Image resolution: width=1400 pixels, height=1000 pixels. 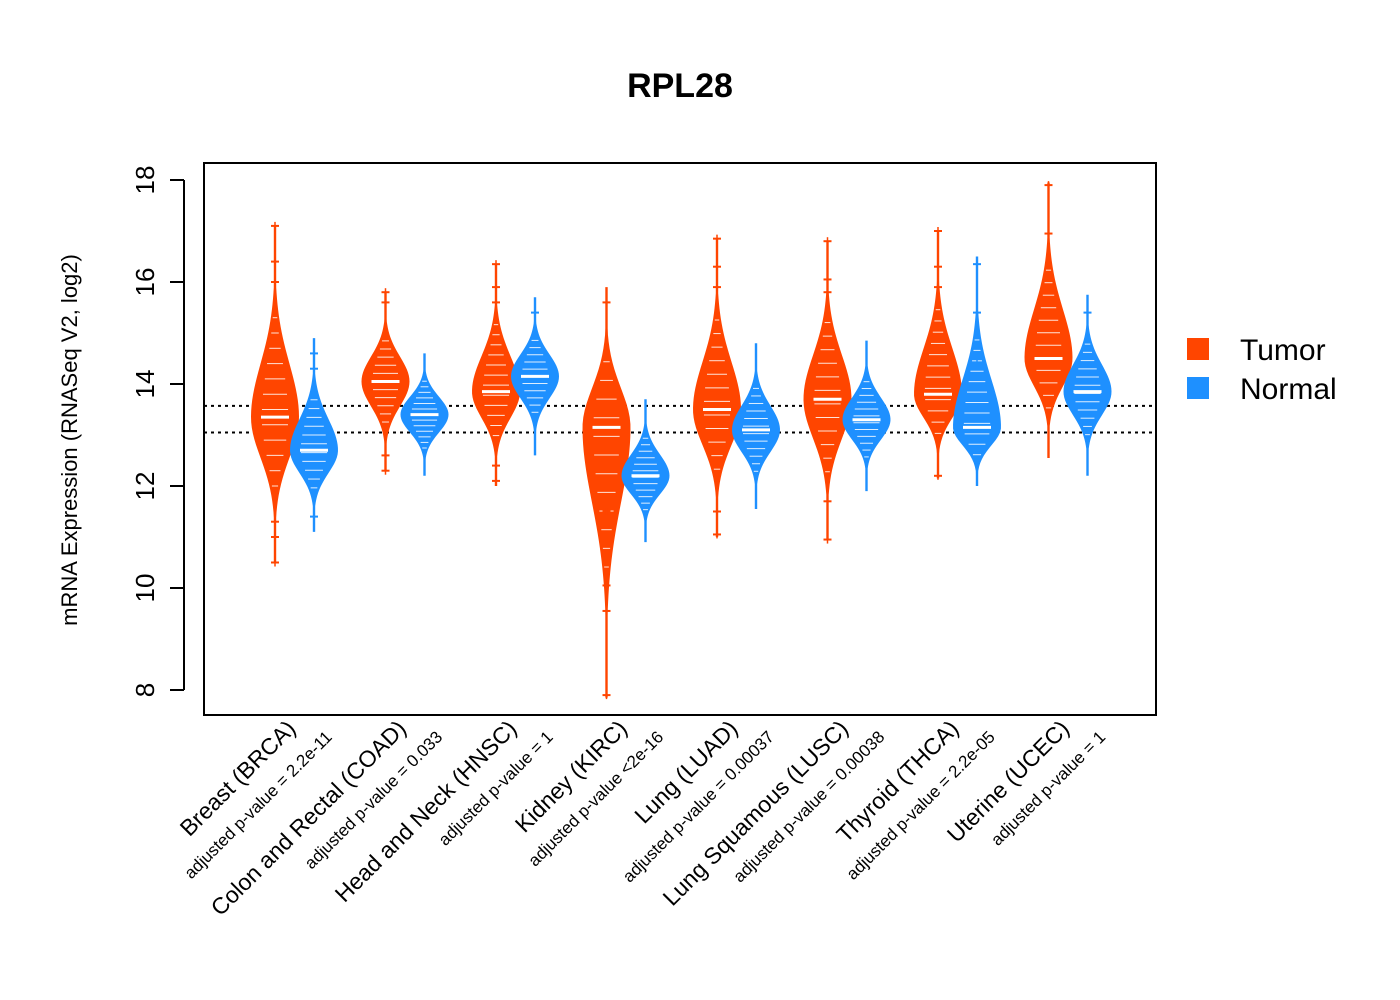 What do you see at coordinates (1198, 349) in the screenshot?
I see `legend-swatch-tumor` at bounding box center [1198, 349].